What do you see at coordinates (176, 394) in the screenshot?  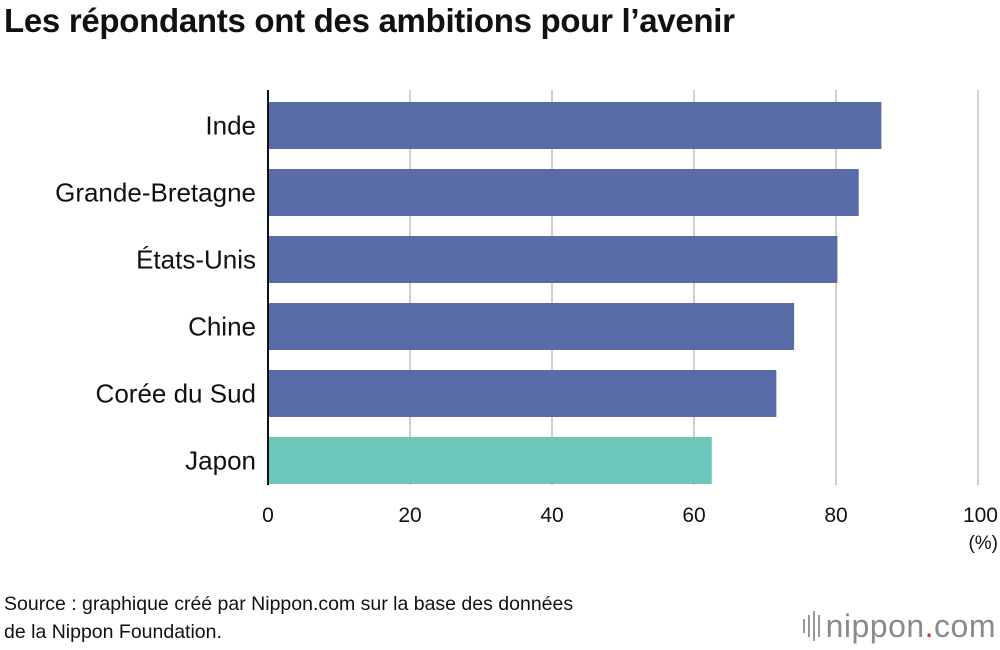 I see `category-label: Corée du Sud` at bounding box center [176, 394].